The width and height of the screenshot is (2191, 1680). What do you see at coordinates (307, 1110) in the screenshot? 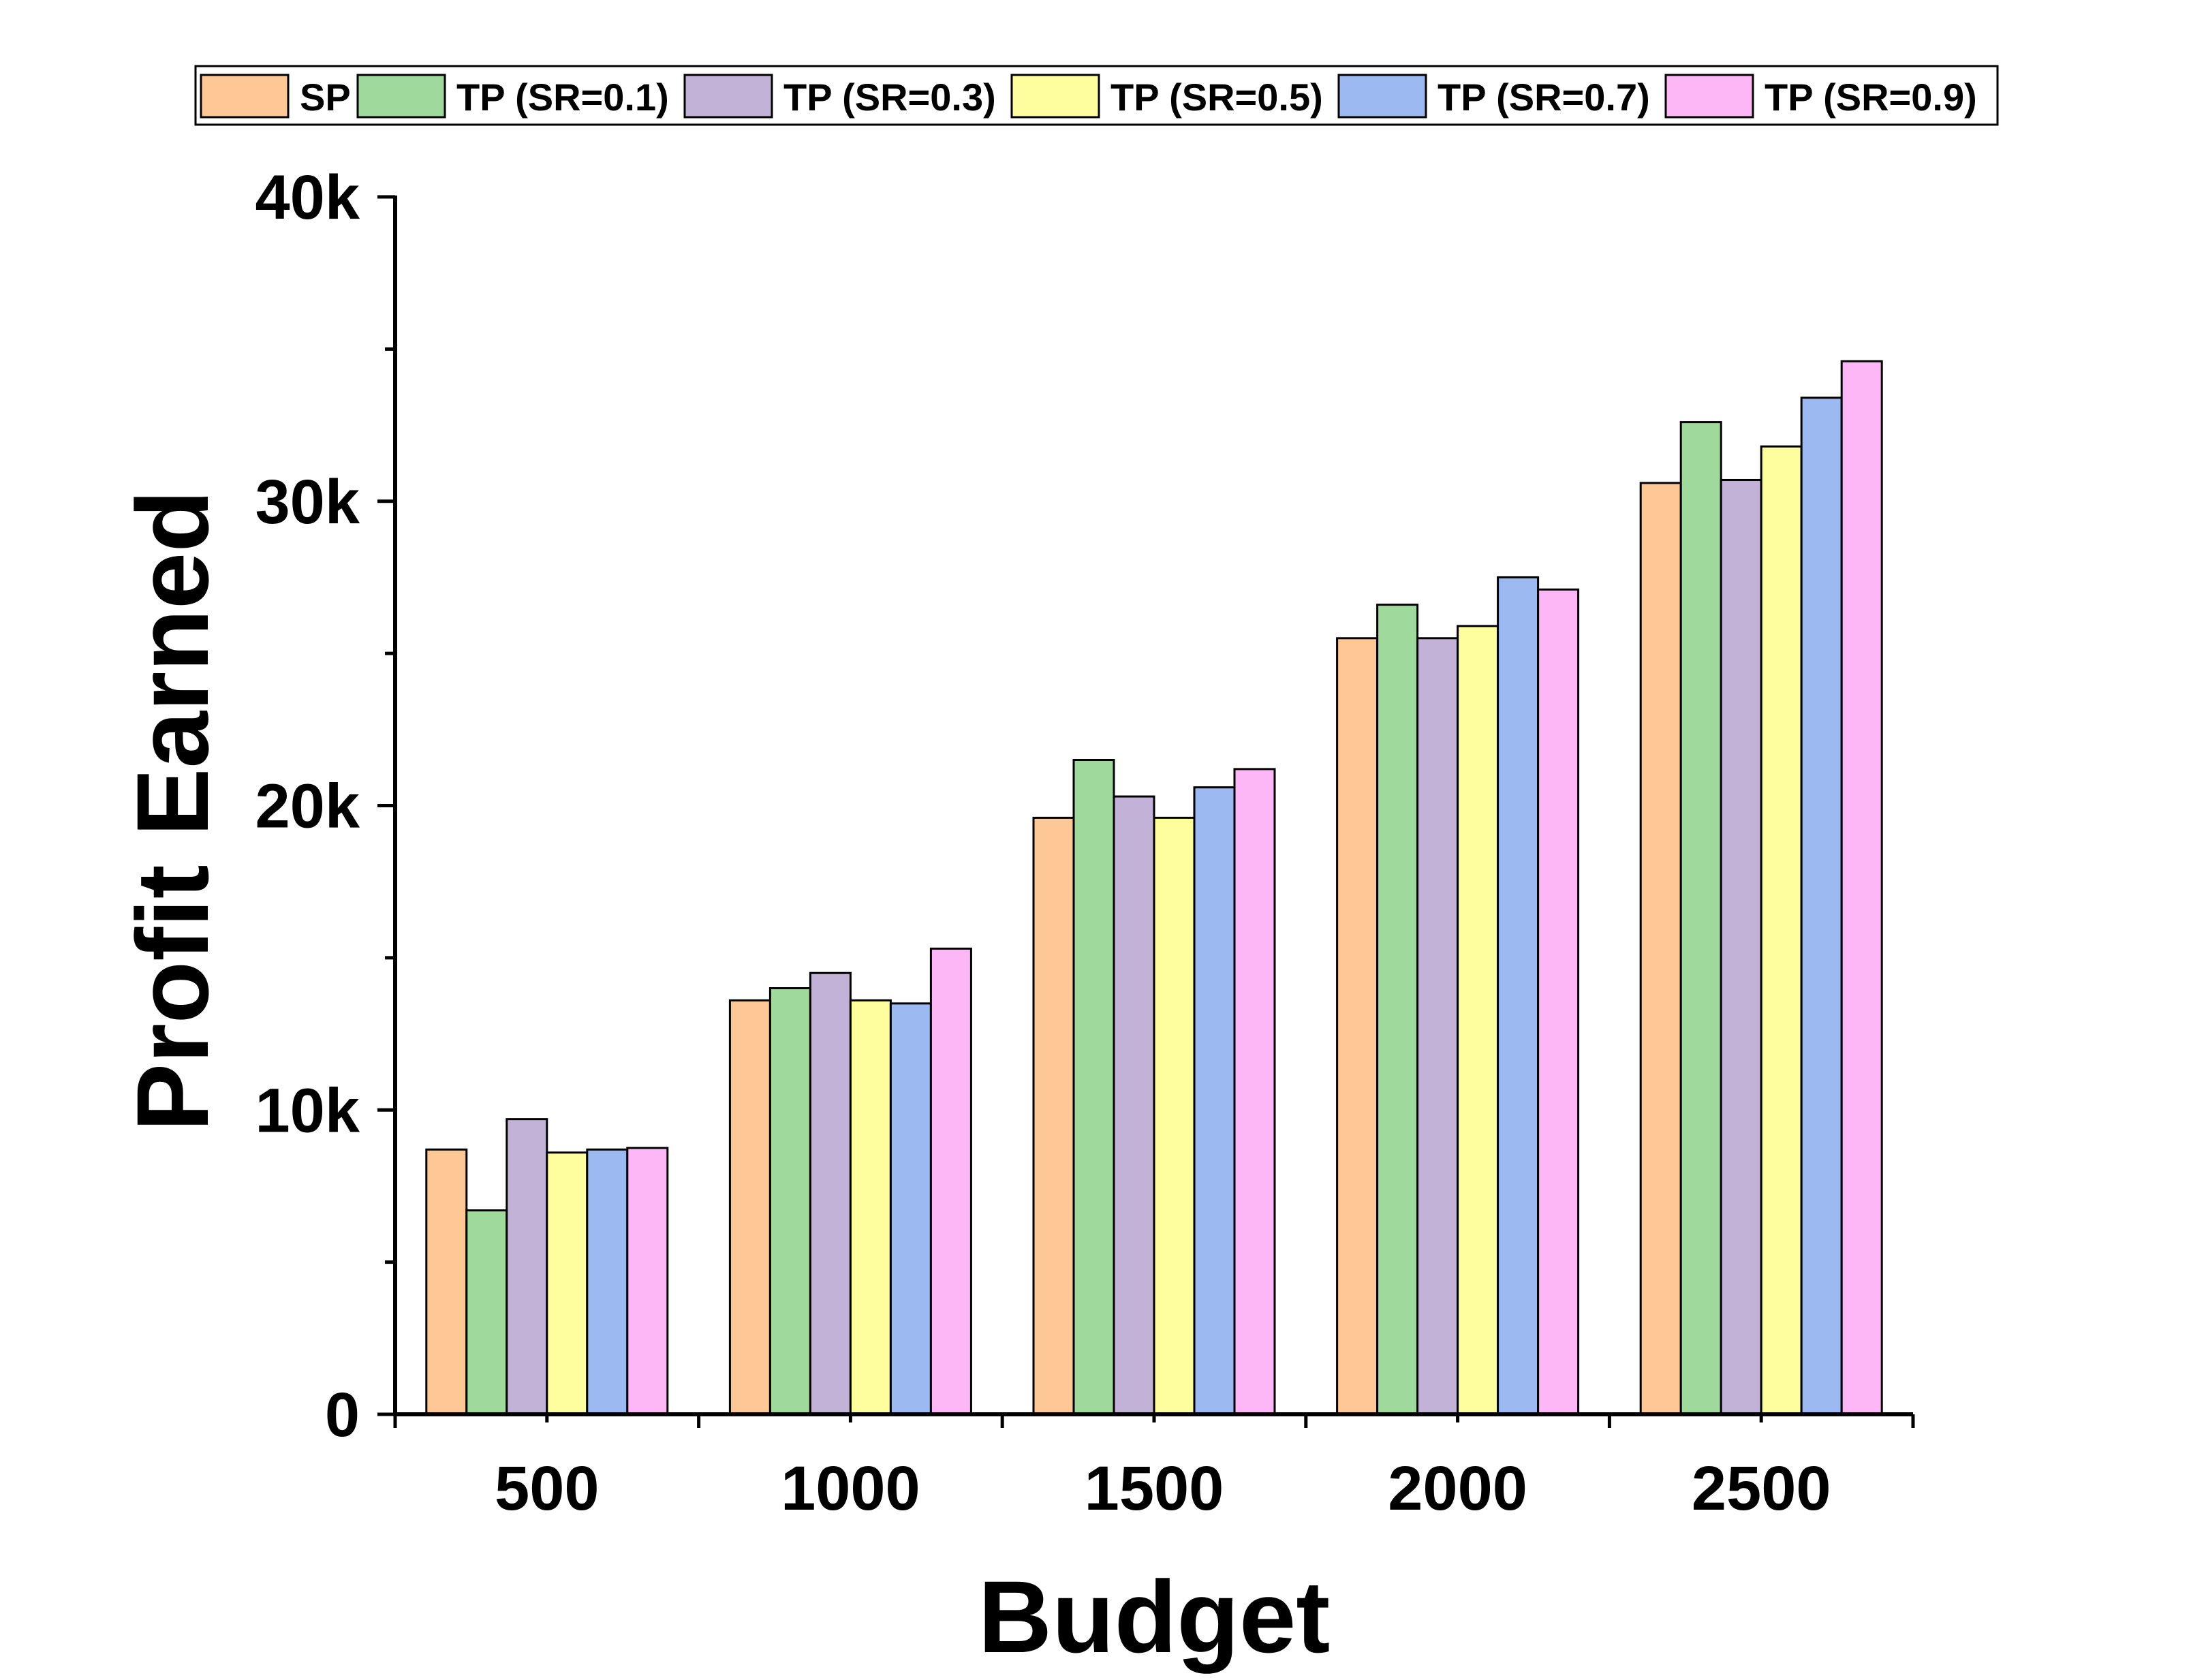
I see `y-tick-label: 10k` at bounding box center [307, 1110].